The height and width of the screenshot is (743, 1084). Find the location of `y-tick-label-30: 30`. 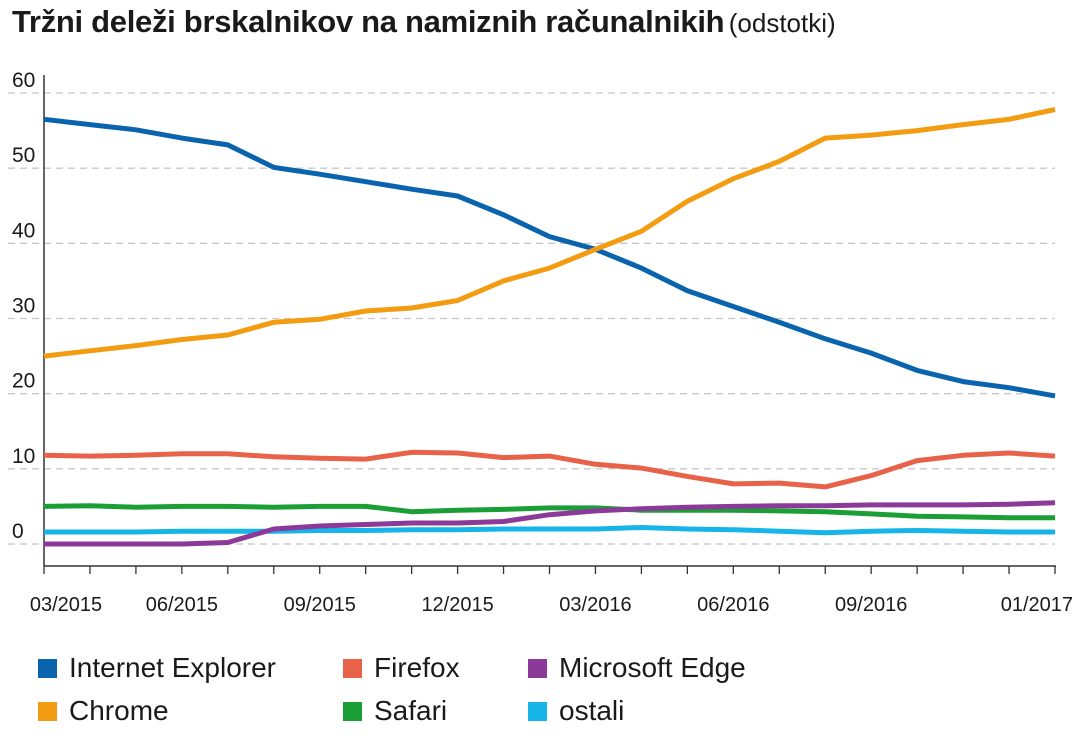

y-tick-label-30: 30 is located at coordinates (23, 306).